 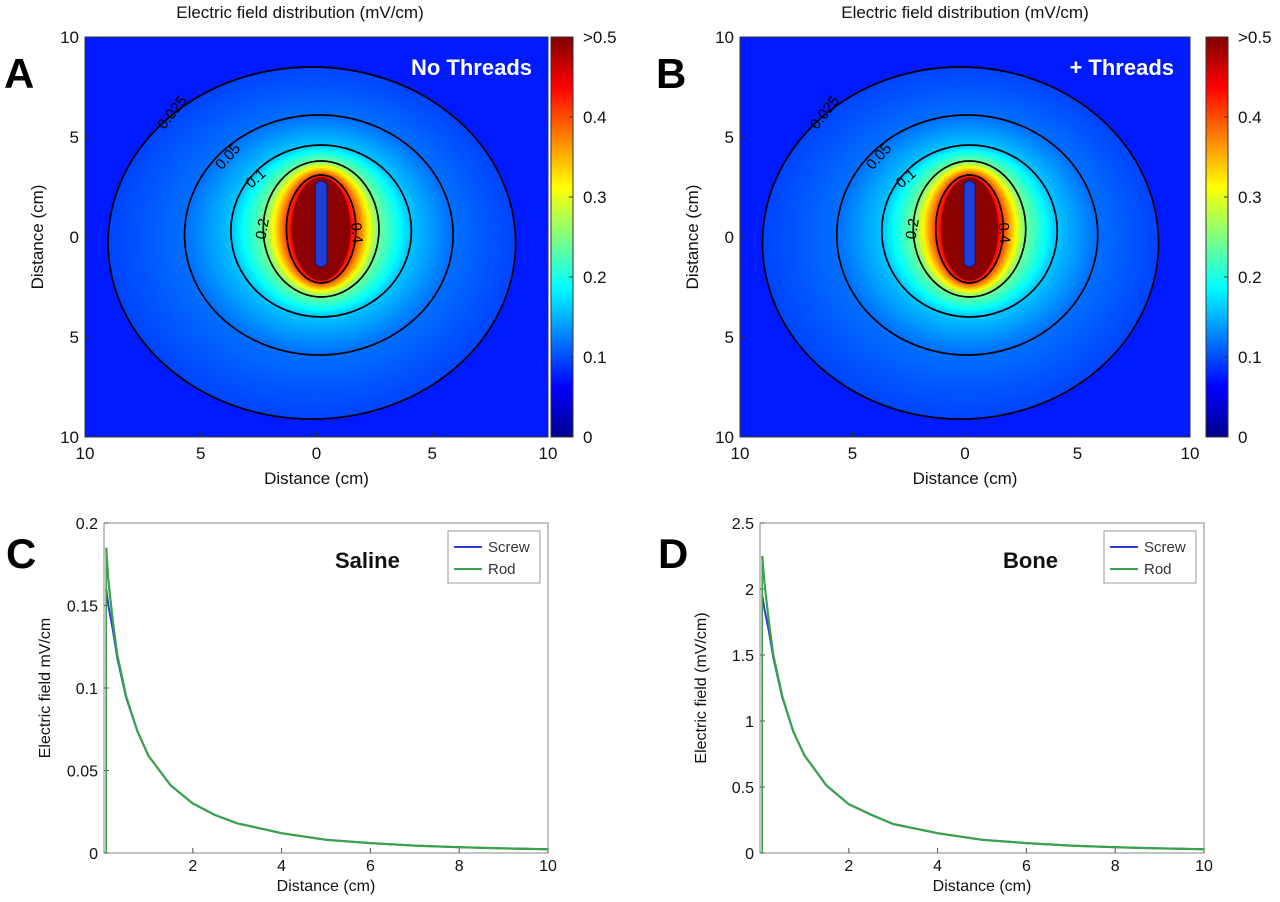 What do you see at coordinates (965, 12) in the screenshot?
I see `panel-b-title: Electric field distribution (mV/cm)` at bounding box center [965, 12].